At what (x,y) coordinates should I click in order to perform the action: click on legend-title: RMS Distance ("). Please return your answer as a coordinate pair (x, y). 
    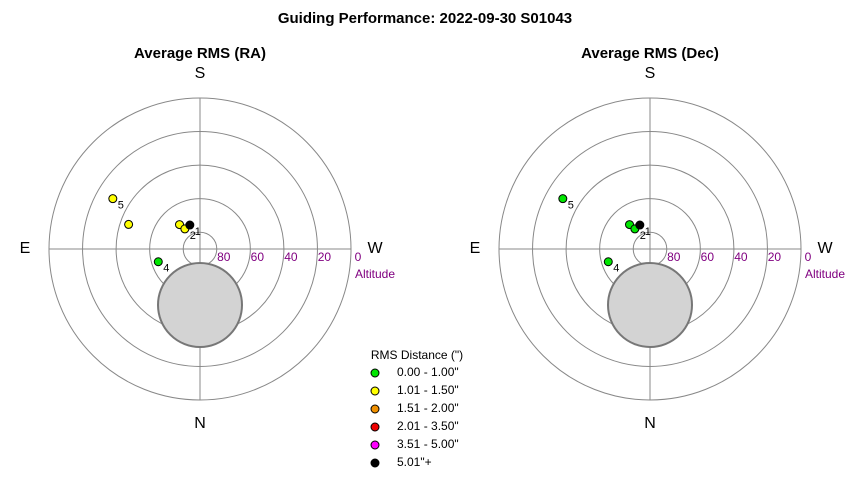
    Looking at the image, I should click on (417, 355).